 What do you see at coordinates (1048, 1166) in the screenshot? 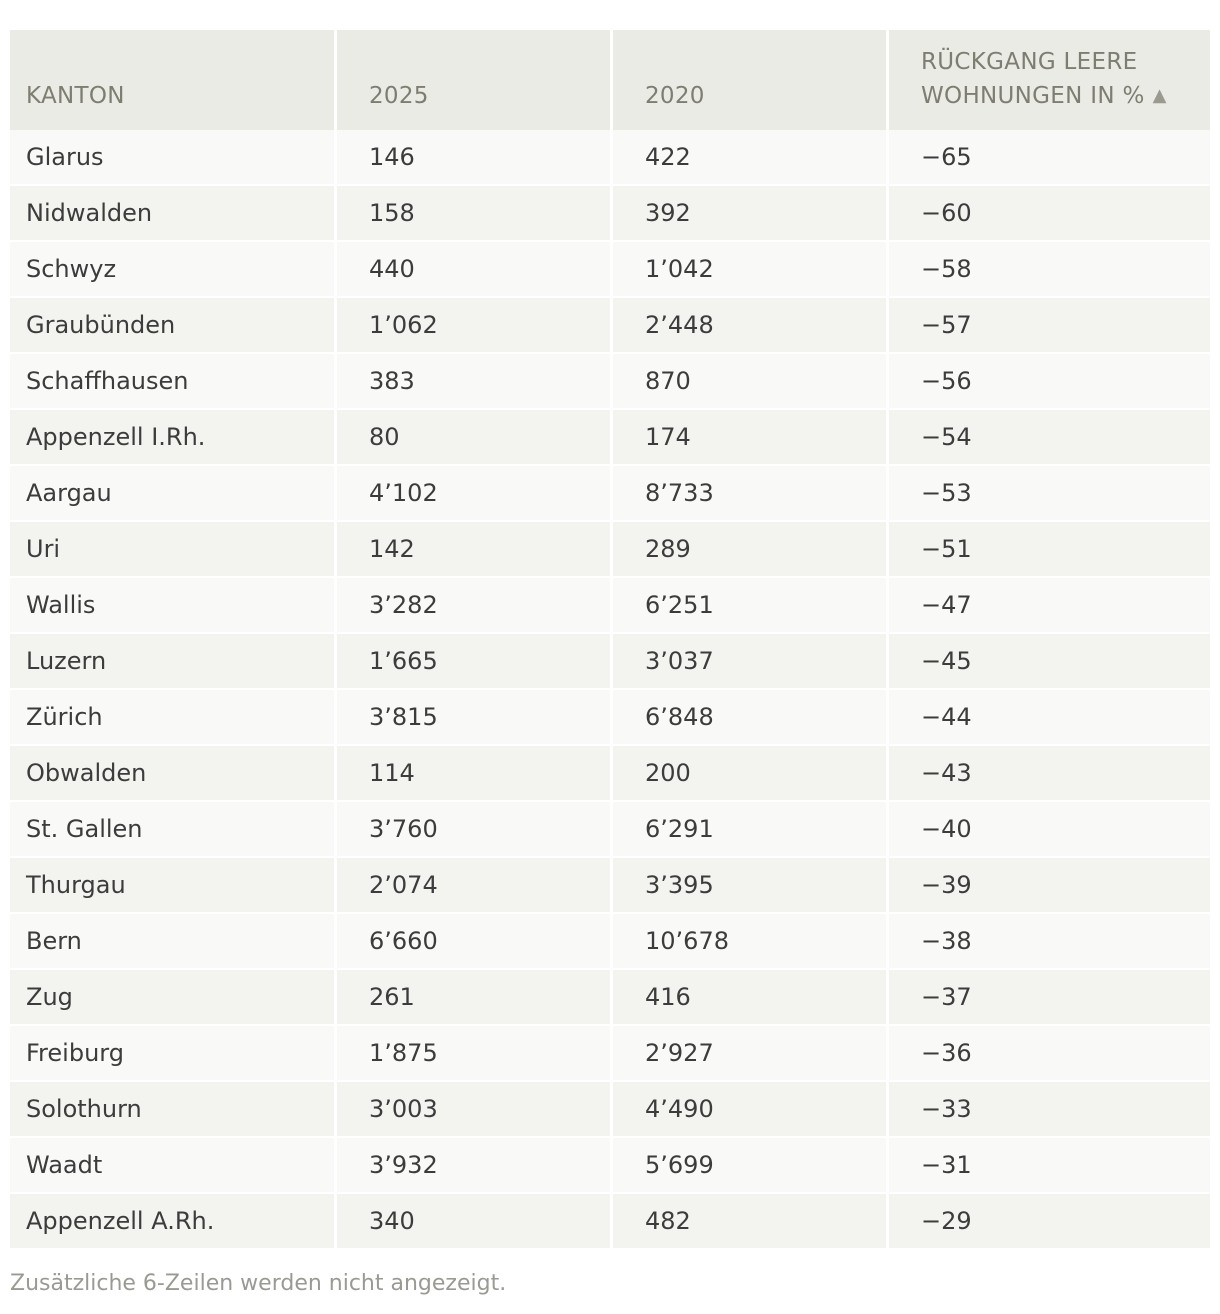
I see `cell-change-percent: −31` at bounding box center [1048, 1166].